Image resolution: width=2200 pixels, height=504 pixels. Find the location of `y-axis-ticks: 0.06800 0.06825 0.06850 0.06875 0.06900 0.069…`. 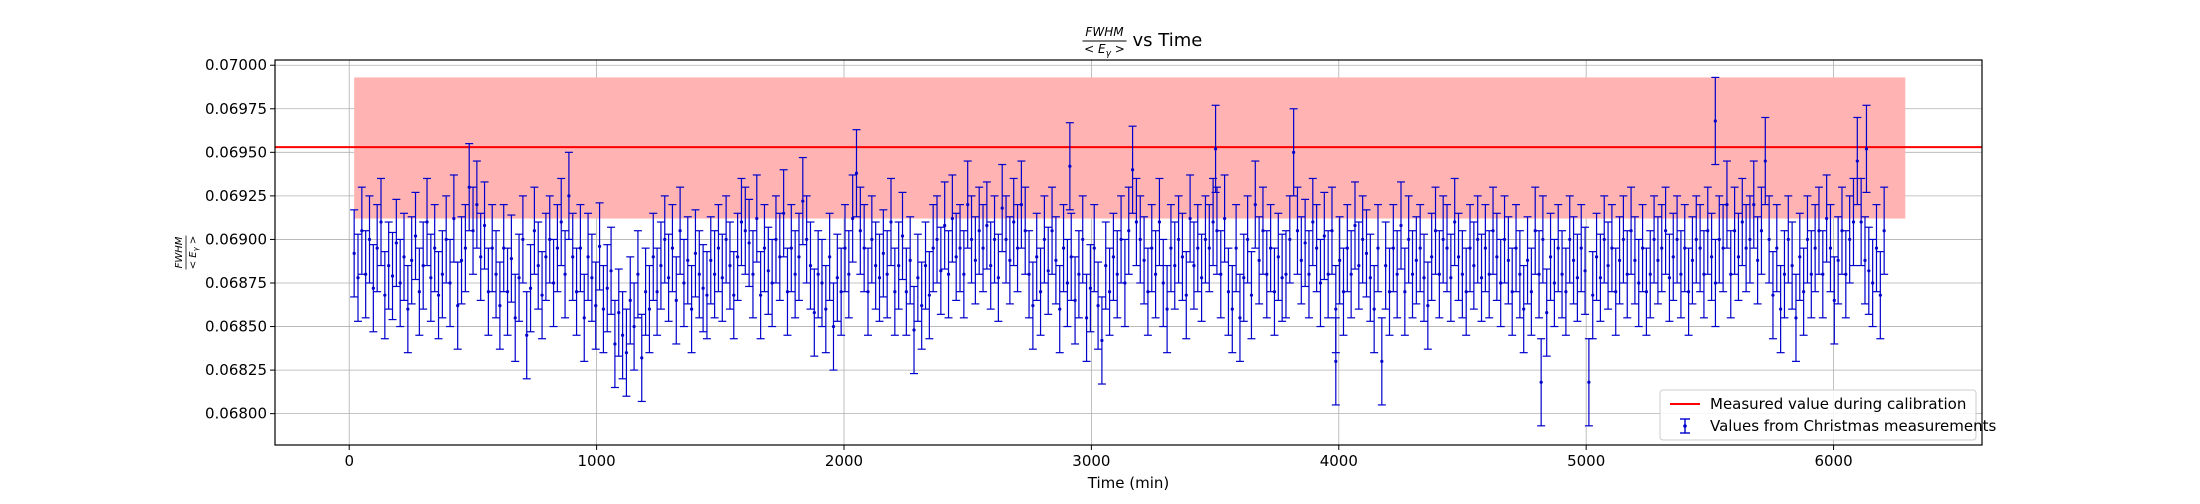

y-axis-ticks: 0.06800 0.06825 0.06850 0.06875 0.06900 0.069… is located at coordinates (240, 239).